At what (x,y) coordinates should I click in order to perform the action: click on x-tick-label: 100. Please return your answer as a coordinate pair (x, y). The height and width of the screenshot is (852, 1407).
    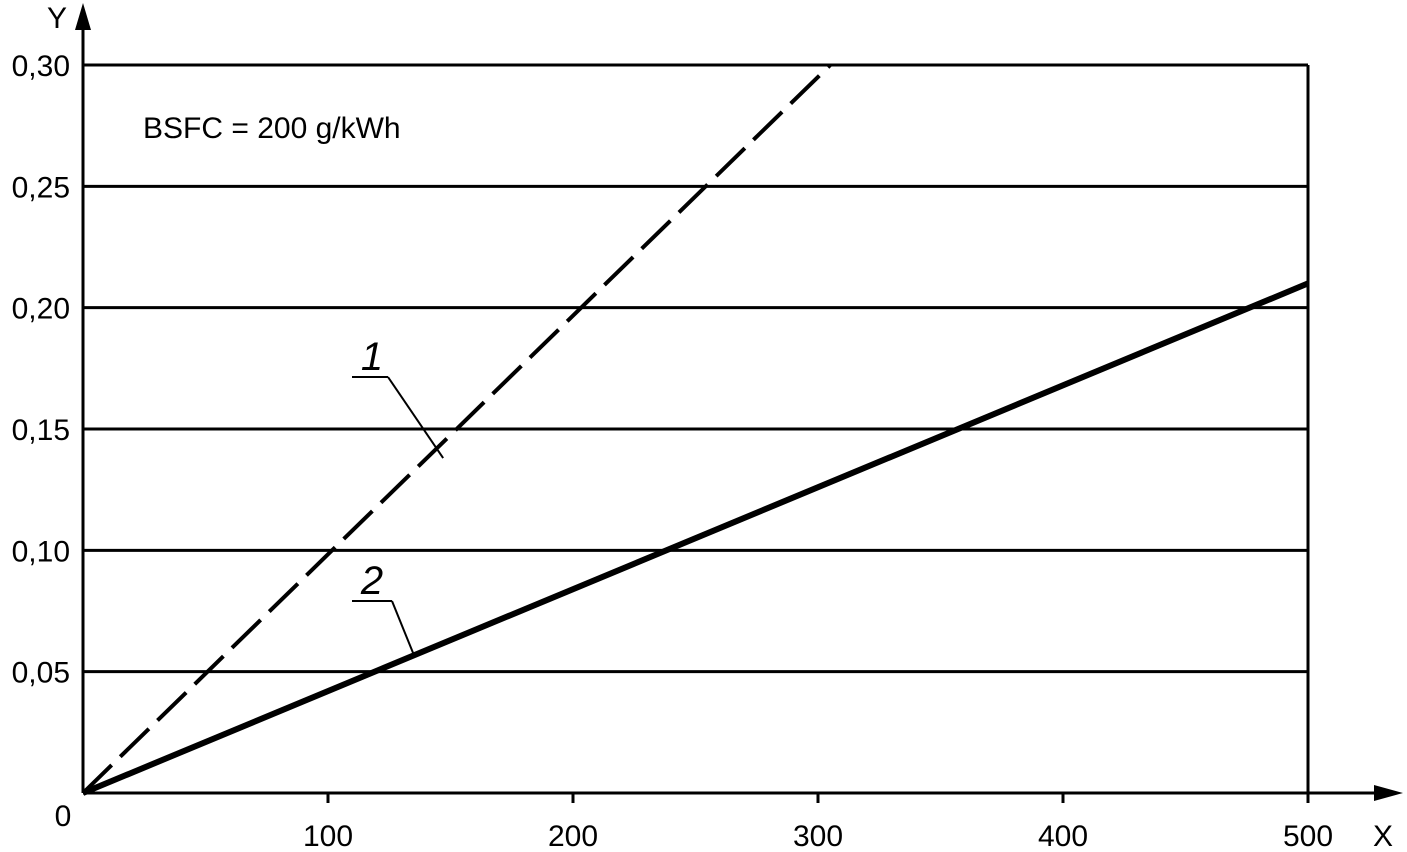
    Looking at the image, I should click on (328, 836).